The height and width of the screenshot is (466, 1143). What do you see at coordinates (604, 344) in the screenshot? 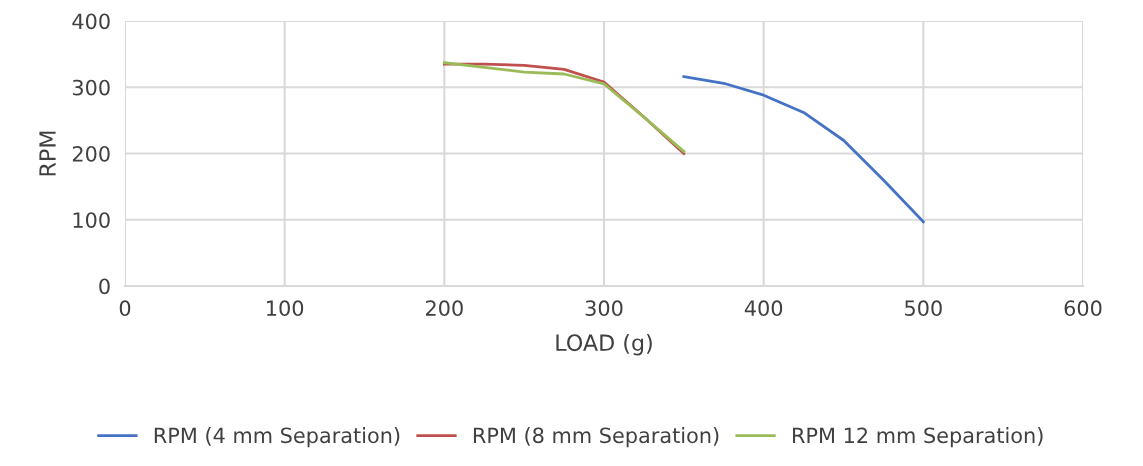
I see `x-axis-title: LOAD (g)` at bounding box center [604, 344].